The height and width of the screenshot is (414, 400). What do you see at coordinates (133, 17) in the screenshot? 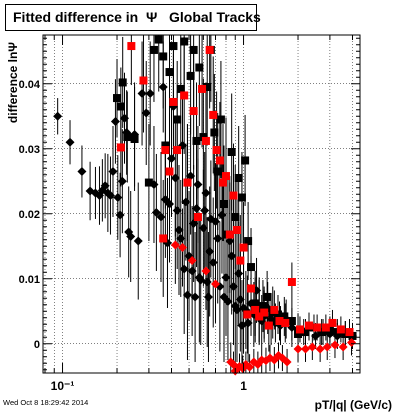
I see `chart-title: Fitted difference in Ψ Global Tracks` at bounding box center [133, 17].